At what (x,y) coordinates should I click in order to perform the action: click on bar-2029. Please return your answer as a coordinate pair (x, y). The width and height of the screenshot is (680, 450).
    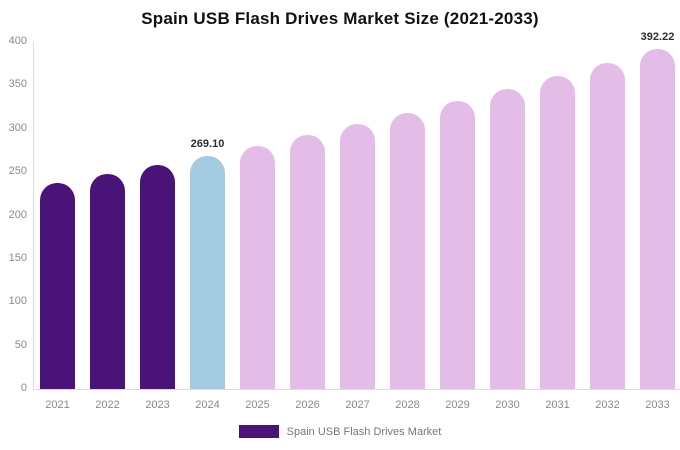
    Looking at the image, I should click on (457, 245).